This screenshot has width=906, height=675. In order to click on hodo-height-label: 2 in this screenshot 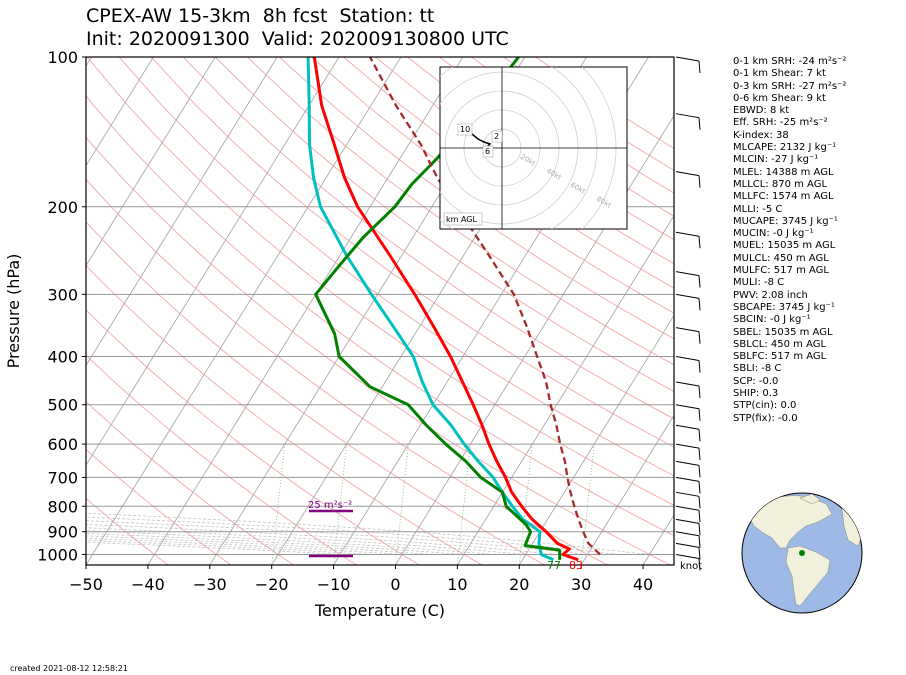, I will do `click(496, 136)`.